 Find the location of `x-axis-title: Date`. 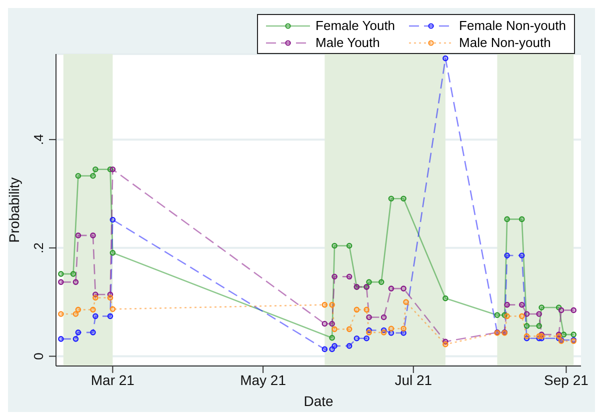

x-axis-title: Date is located at coordinates (319, 401).